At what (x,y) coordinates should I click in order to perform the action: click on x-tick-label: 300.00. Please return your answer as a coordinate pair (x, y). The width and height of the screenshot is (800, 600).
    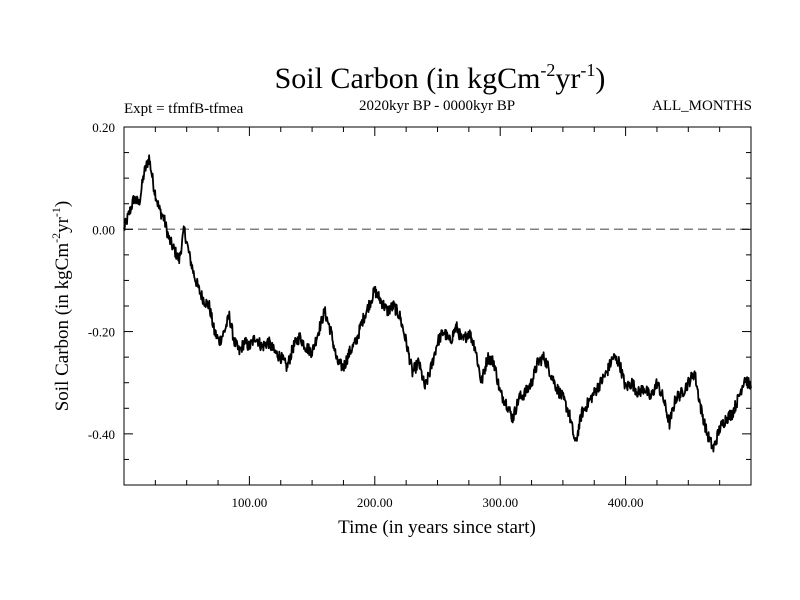
    Looking at the image, I should click on (500, 502).